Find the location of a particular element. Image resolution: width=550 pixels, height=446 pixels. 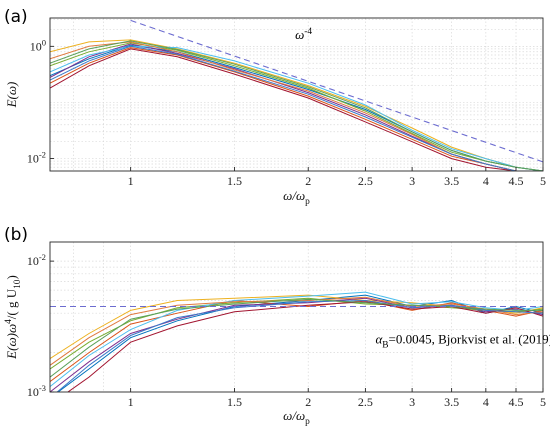

reference-line-annotation: αB=0.0045, Bjorkvist et al. (2019) is located at coordinates (462, 340).